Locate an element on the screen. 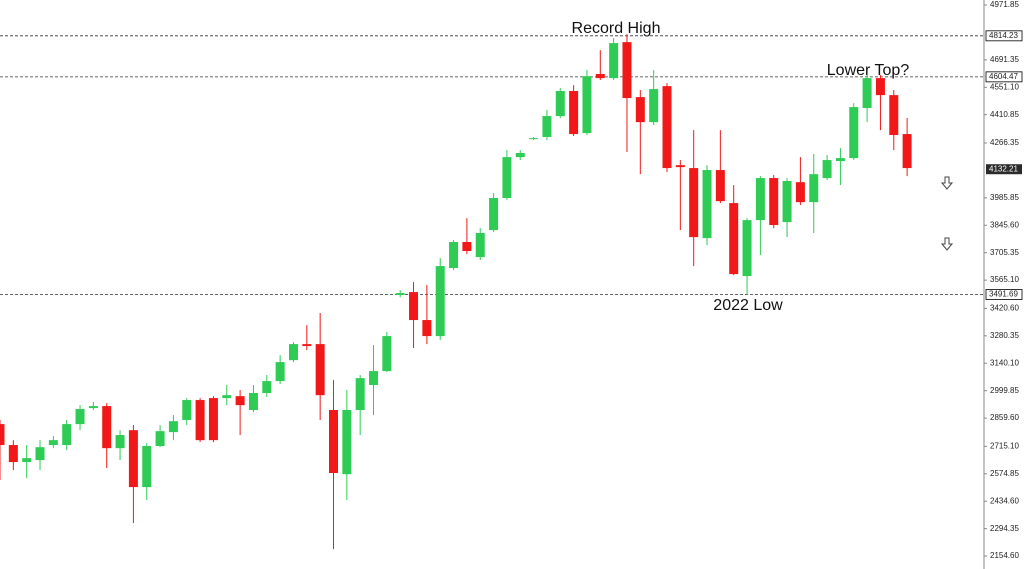 The height and width of the screenshot is (569, 1024). annotation: 2022 Low is located at coordinates (748, 305).